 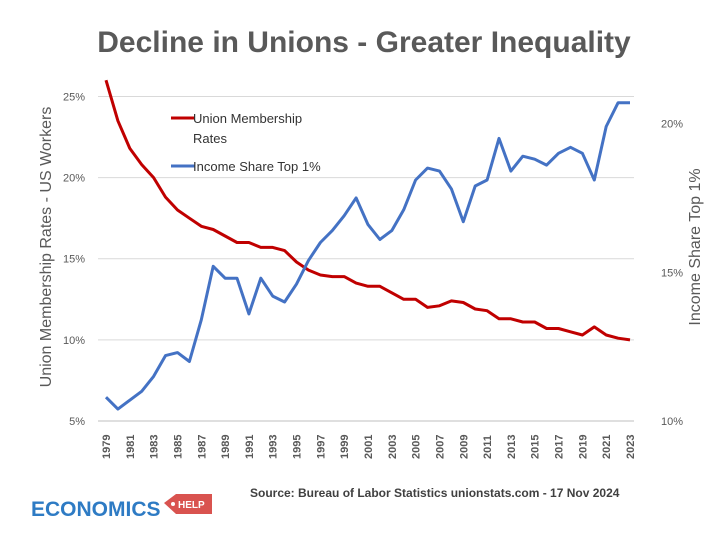 I want to click on y-tick-label: 20%, so click(x=74, y=179).